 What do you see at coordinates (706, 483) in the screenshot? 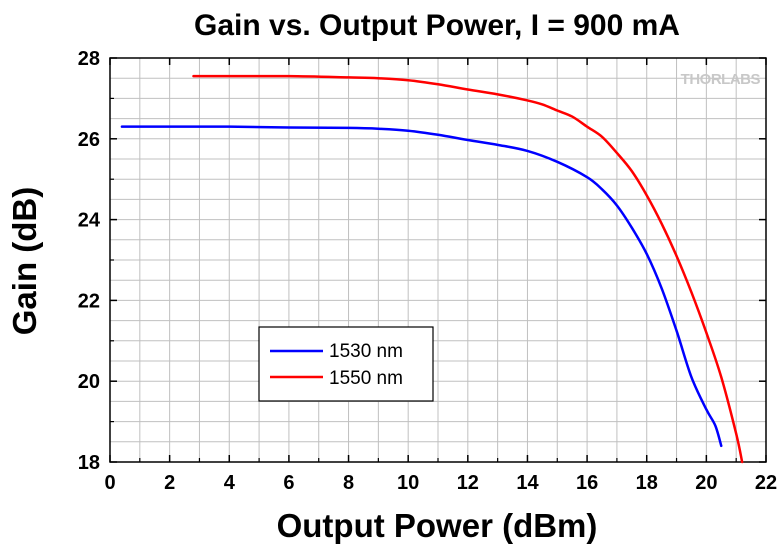
I see `x-tick-label: 20` at bounding box center [706, 483].